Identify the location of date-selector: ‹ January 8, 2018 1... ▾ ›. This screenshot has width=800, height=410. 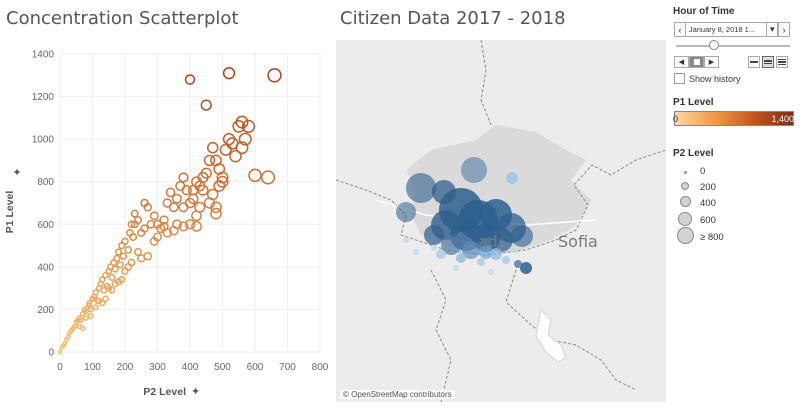
(732, 29).